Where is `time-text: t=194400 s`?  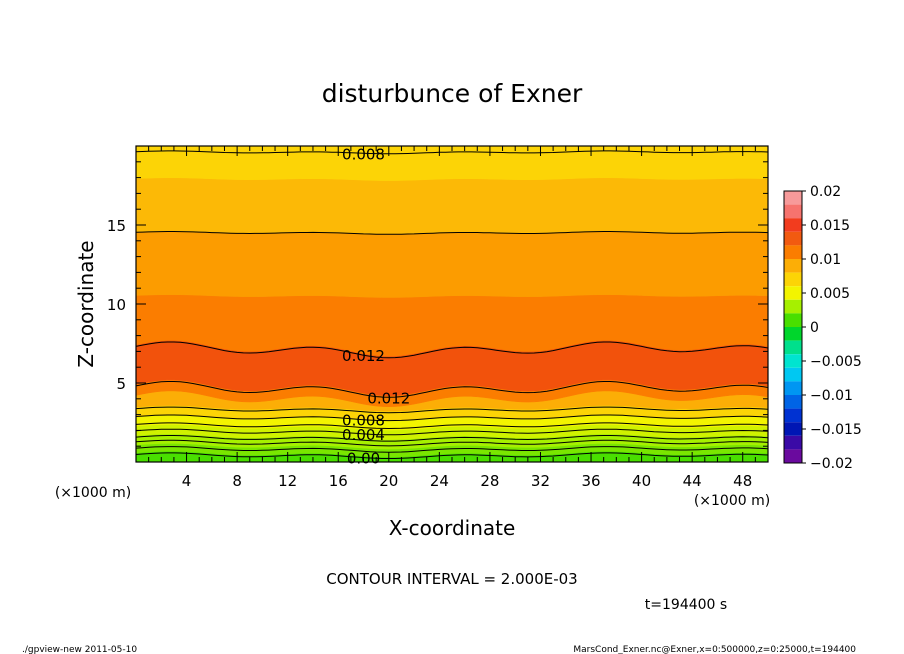 time-text: t=194400 s is located at coordinates (686, 605).